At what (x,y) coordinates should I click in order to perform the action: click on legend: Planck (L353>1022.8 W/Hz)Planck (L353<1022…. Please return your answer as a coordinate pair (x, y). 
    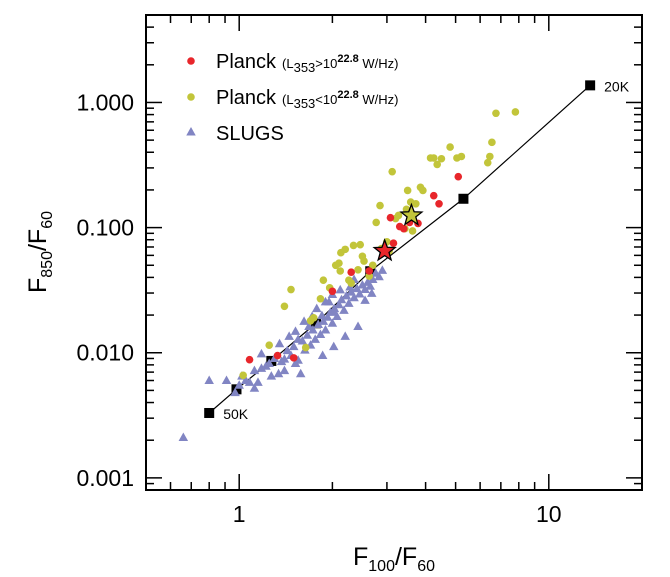
    Looking at the image, I should click on (292, 98).